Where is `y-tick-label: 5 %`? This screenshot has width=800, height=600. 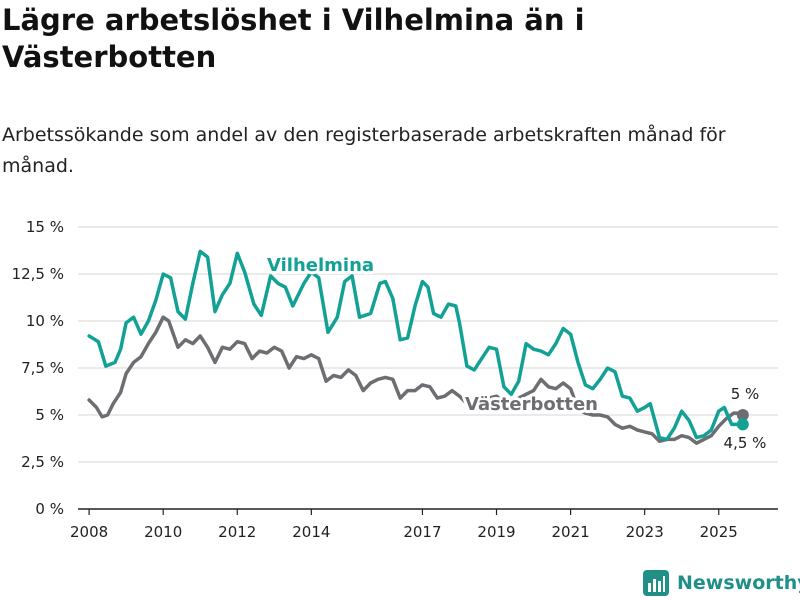 y-tick-label: 5 % is located at coordinates (49, 415).